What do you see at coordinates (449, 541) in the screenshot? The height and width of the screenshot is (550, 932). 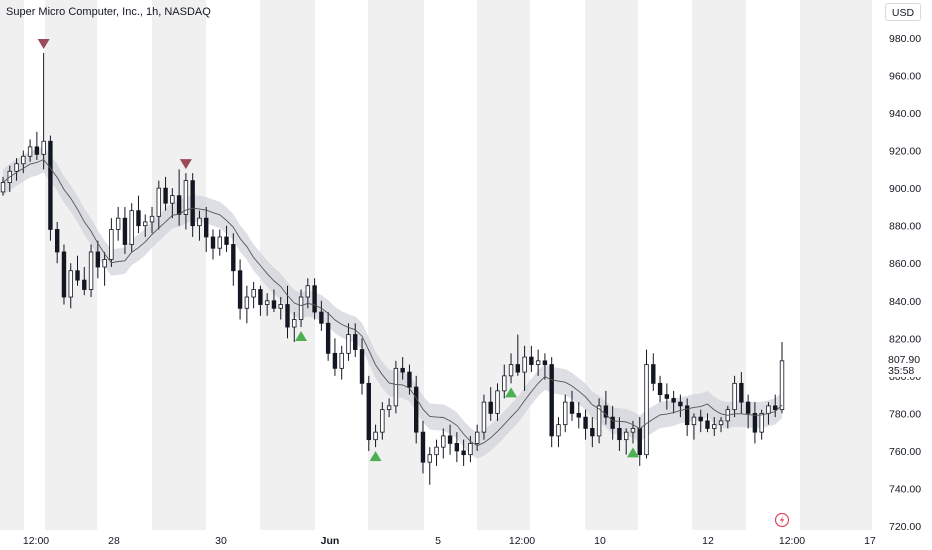 I see `time-axis: 12:00 28 30 Jun 5 12:00 10 12 12:00 17` at bounding box center [449, 541].